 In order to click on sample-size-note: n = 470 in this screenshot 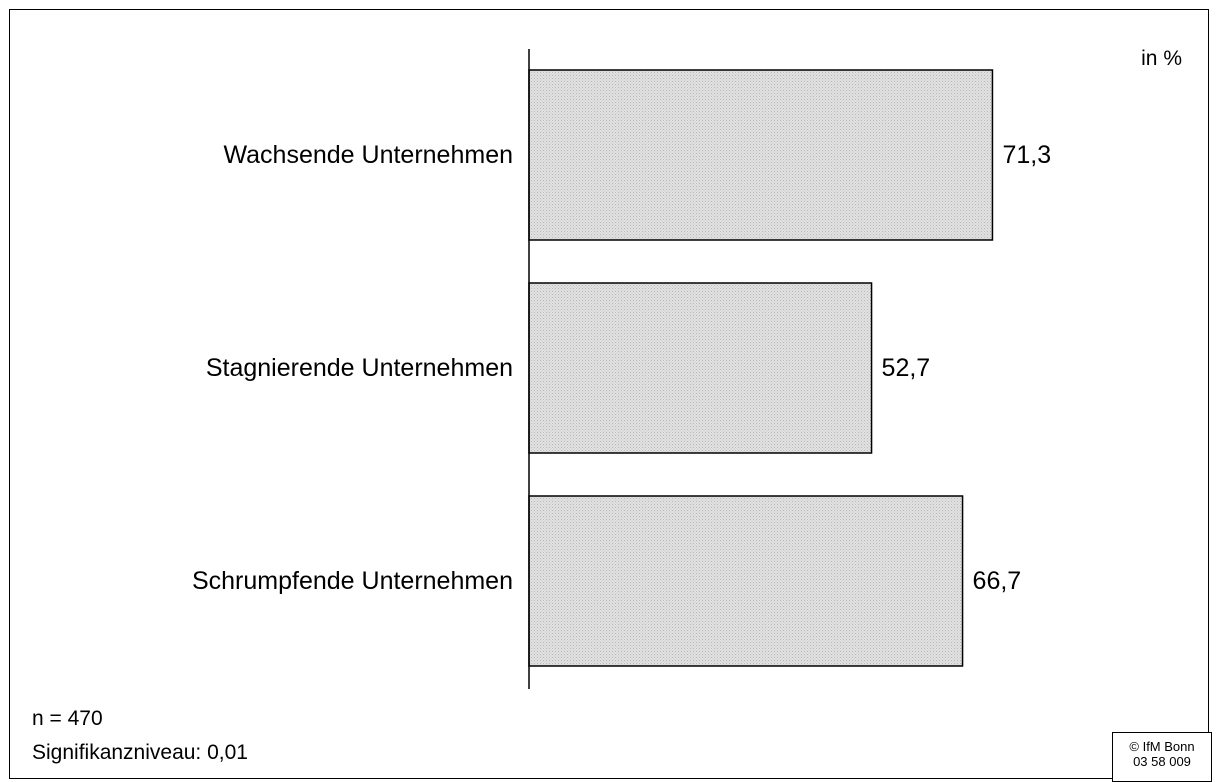, I will do `click(67, 718)`.